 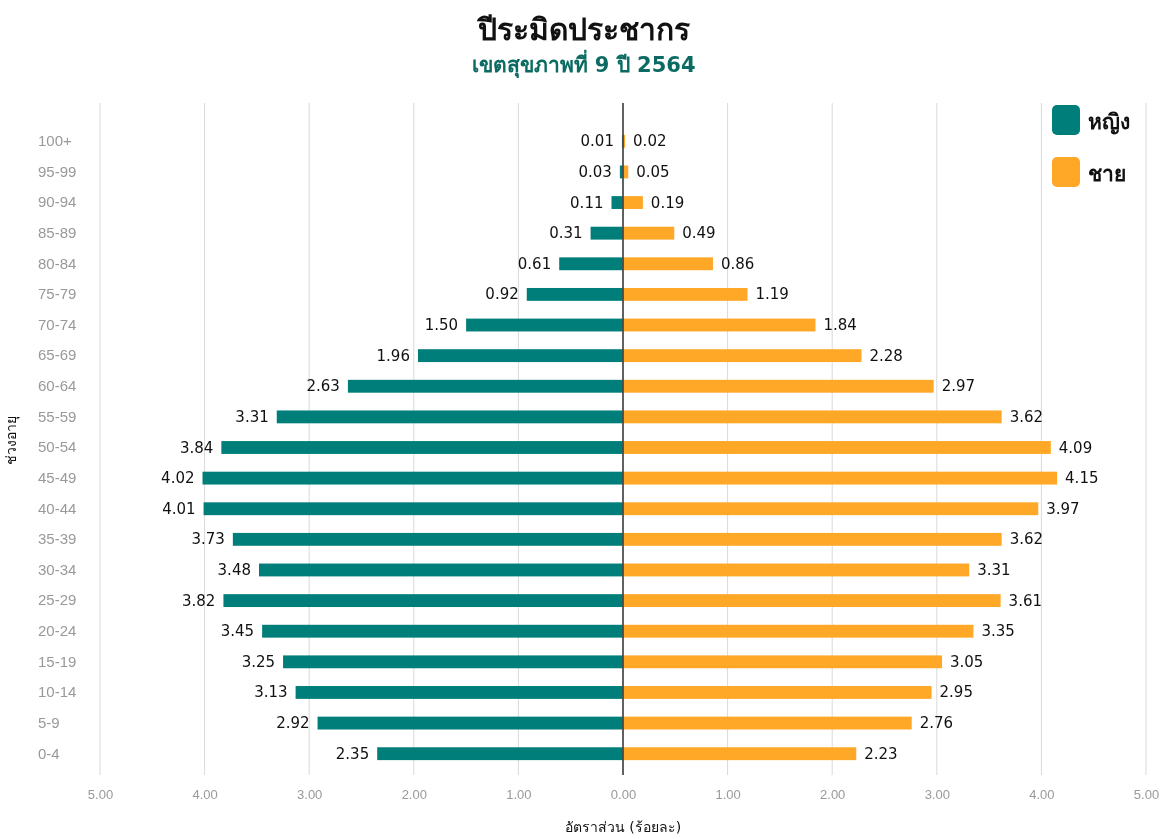 What do you see at coordinates (57, 355) in the screenshot?
I see `y-tick-label: 65-69` at bounding box center [57, 355].